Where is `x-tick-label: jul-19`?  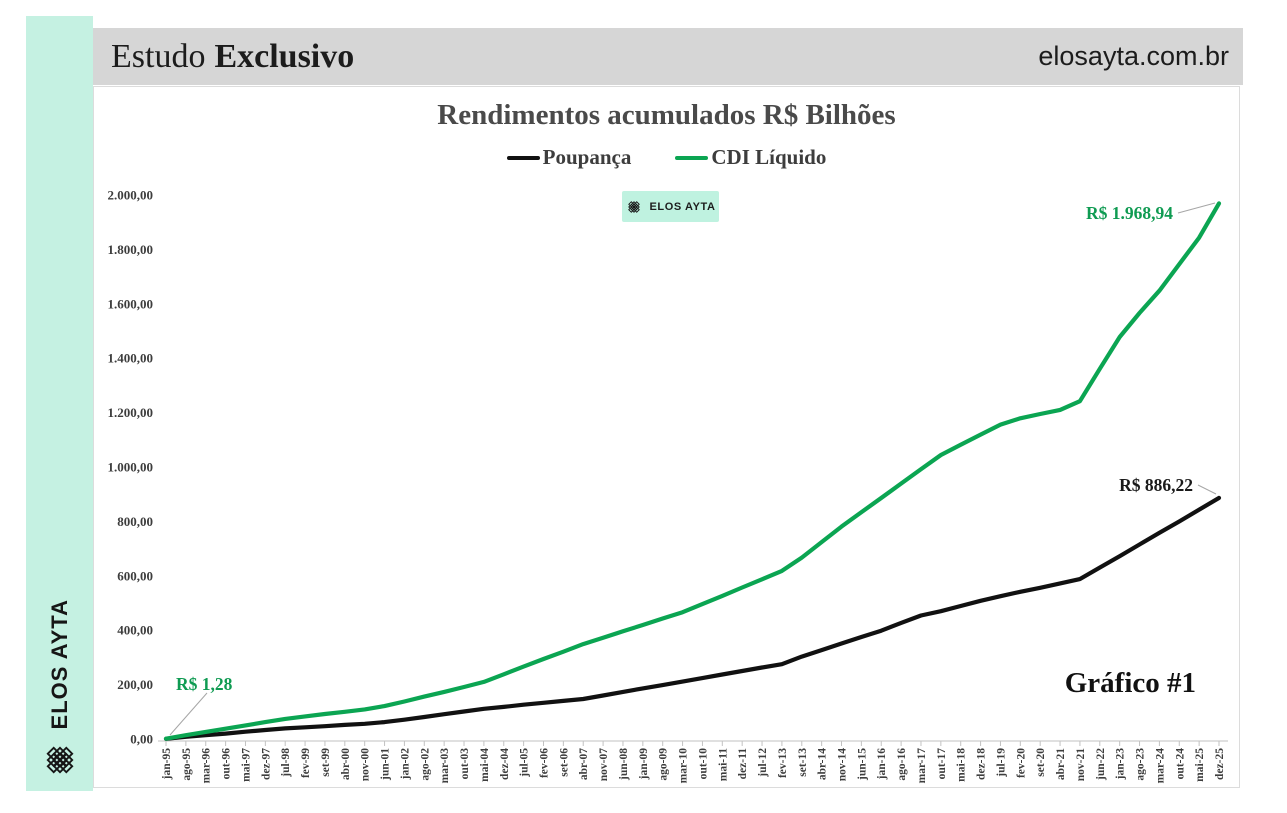 x-tick-label: jul-19 is located at coordinates (1001, 763).